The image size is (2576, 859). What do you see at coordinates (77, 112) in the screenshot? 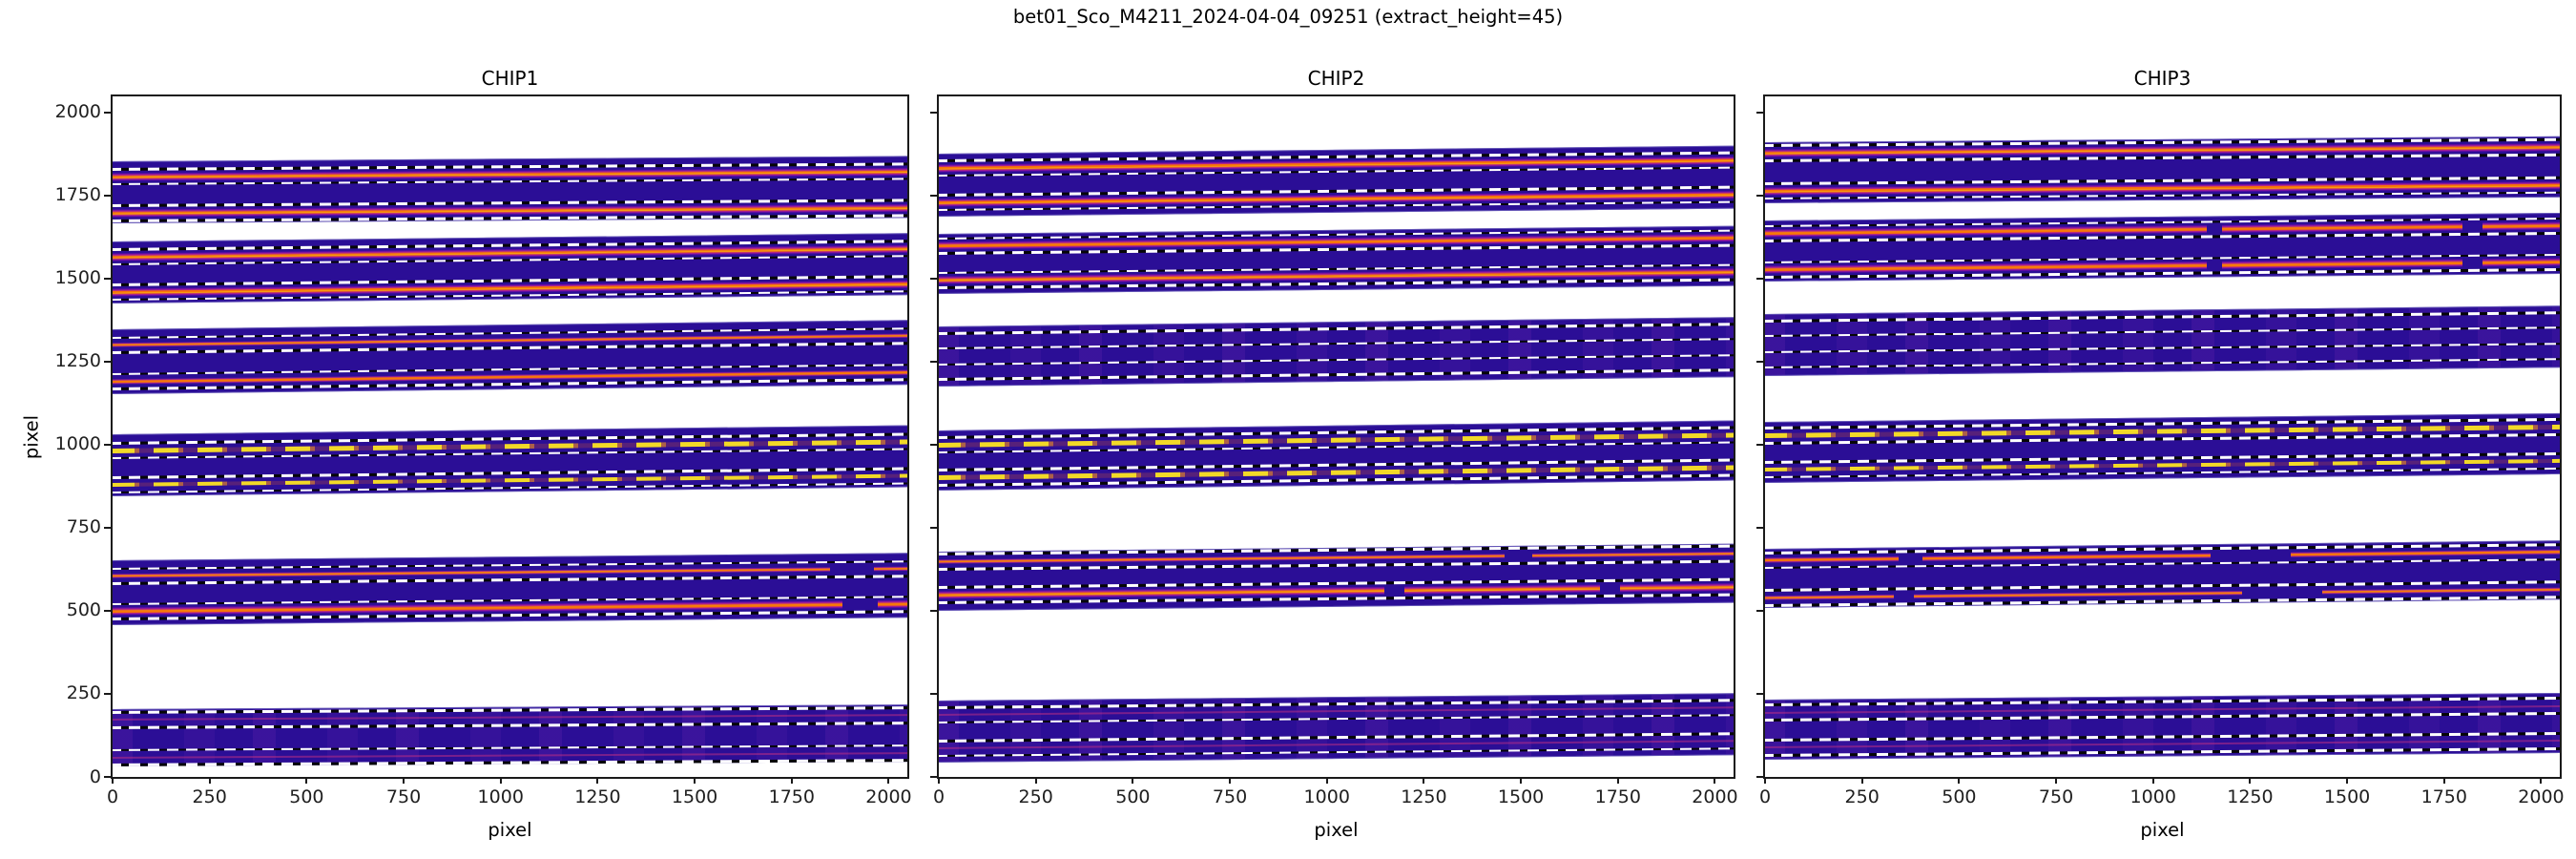
I see `y-tick-label: 2000` at bounding box center [77, 112].